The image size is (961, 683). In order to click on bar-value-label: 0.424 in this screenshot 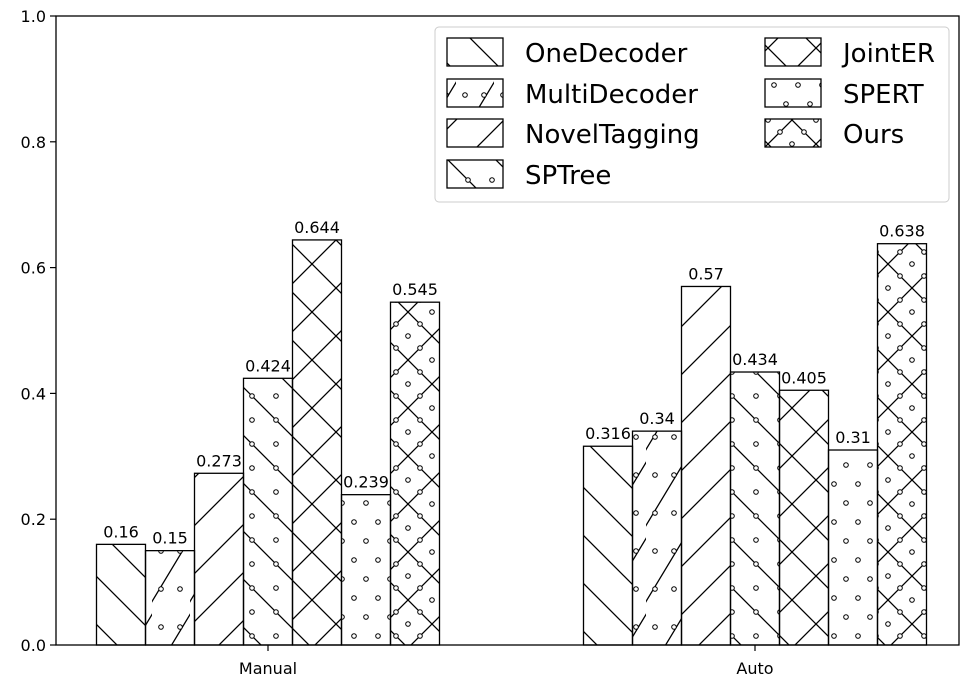, I will do `click(268, 365)`.